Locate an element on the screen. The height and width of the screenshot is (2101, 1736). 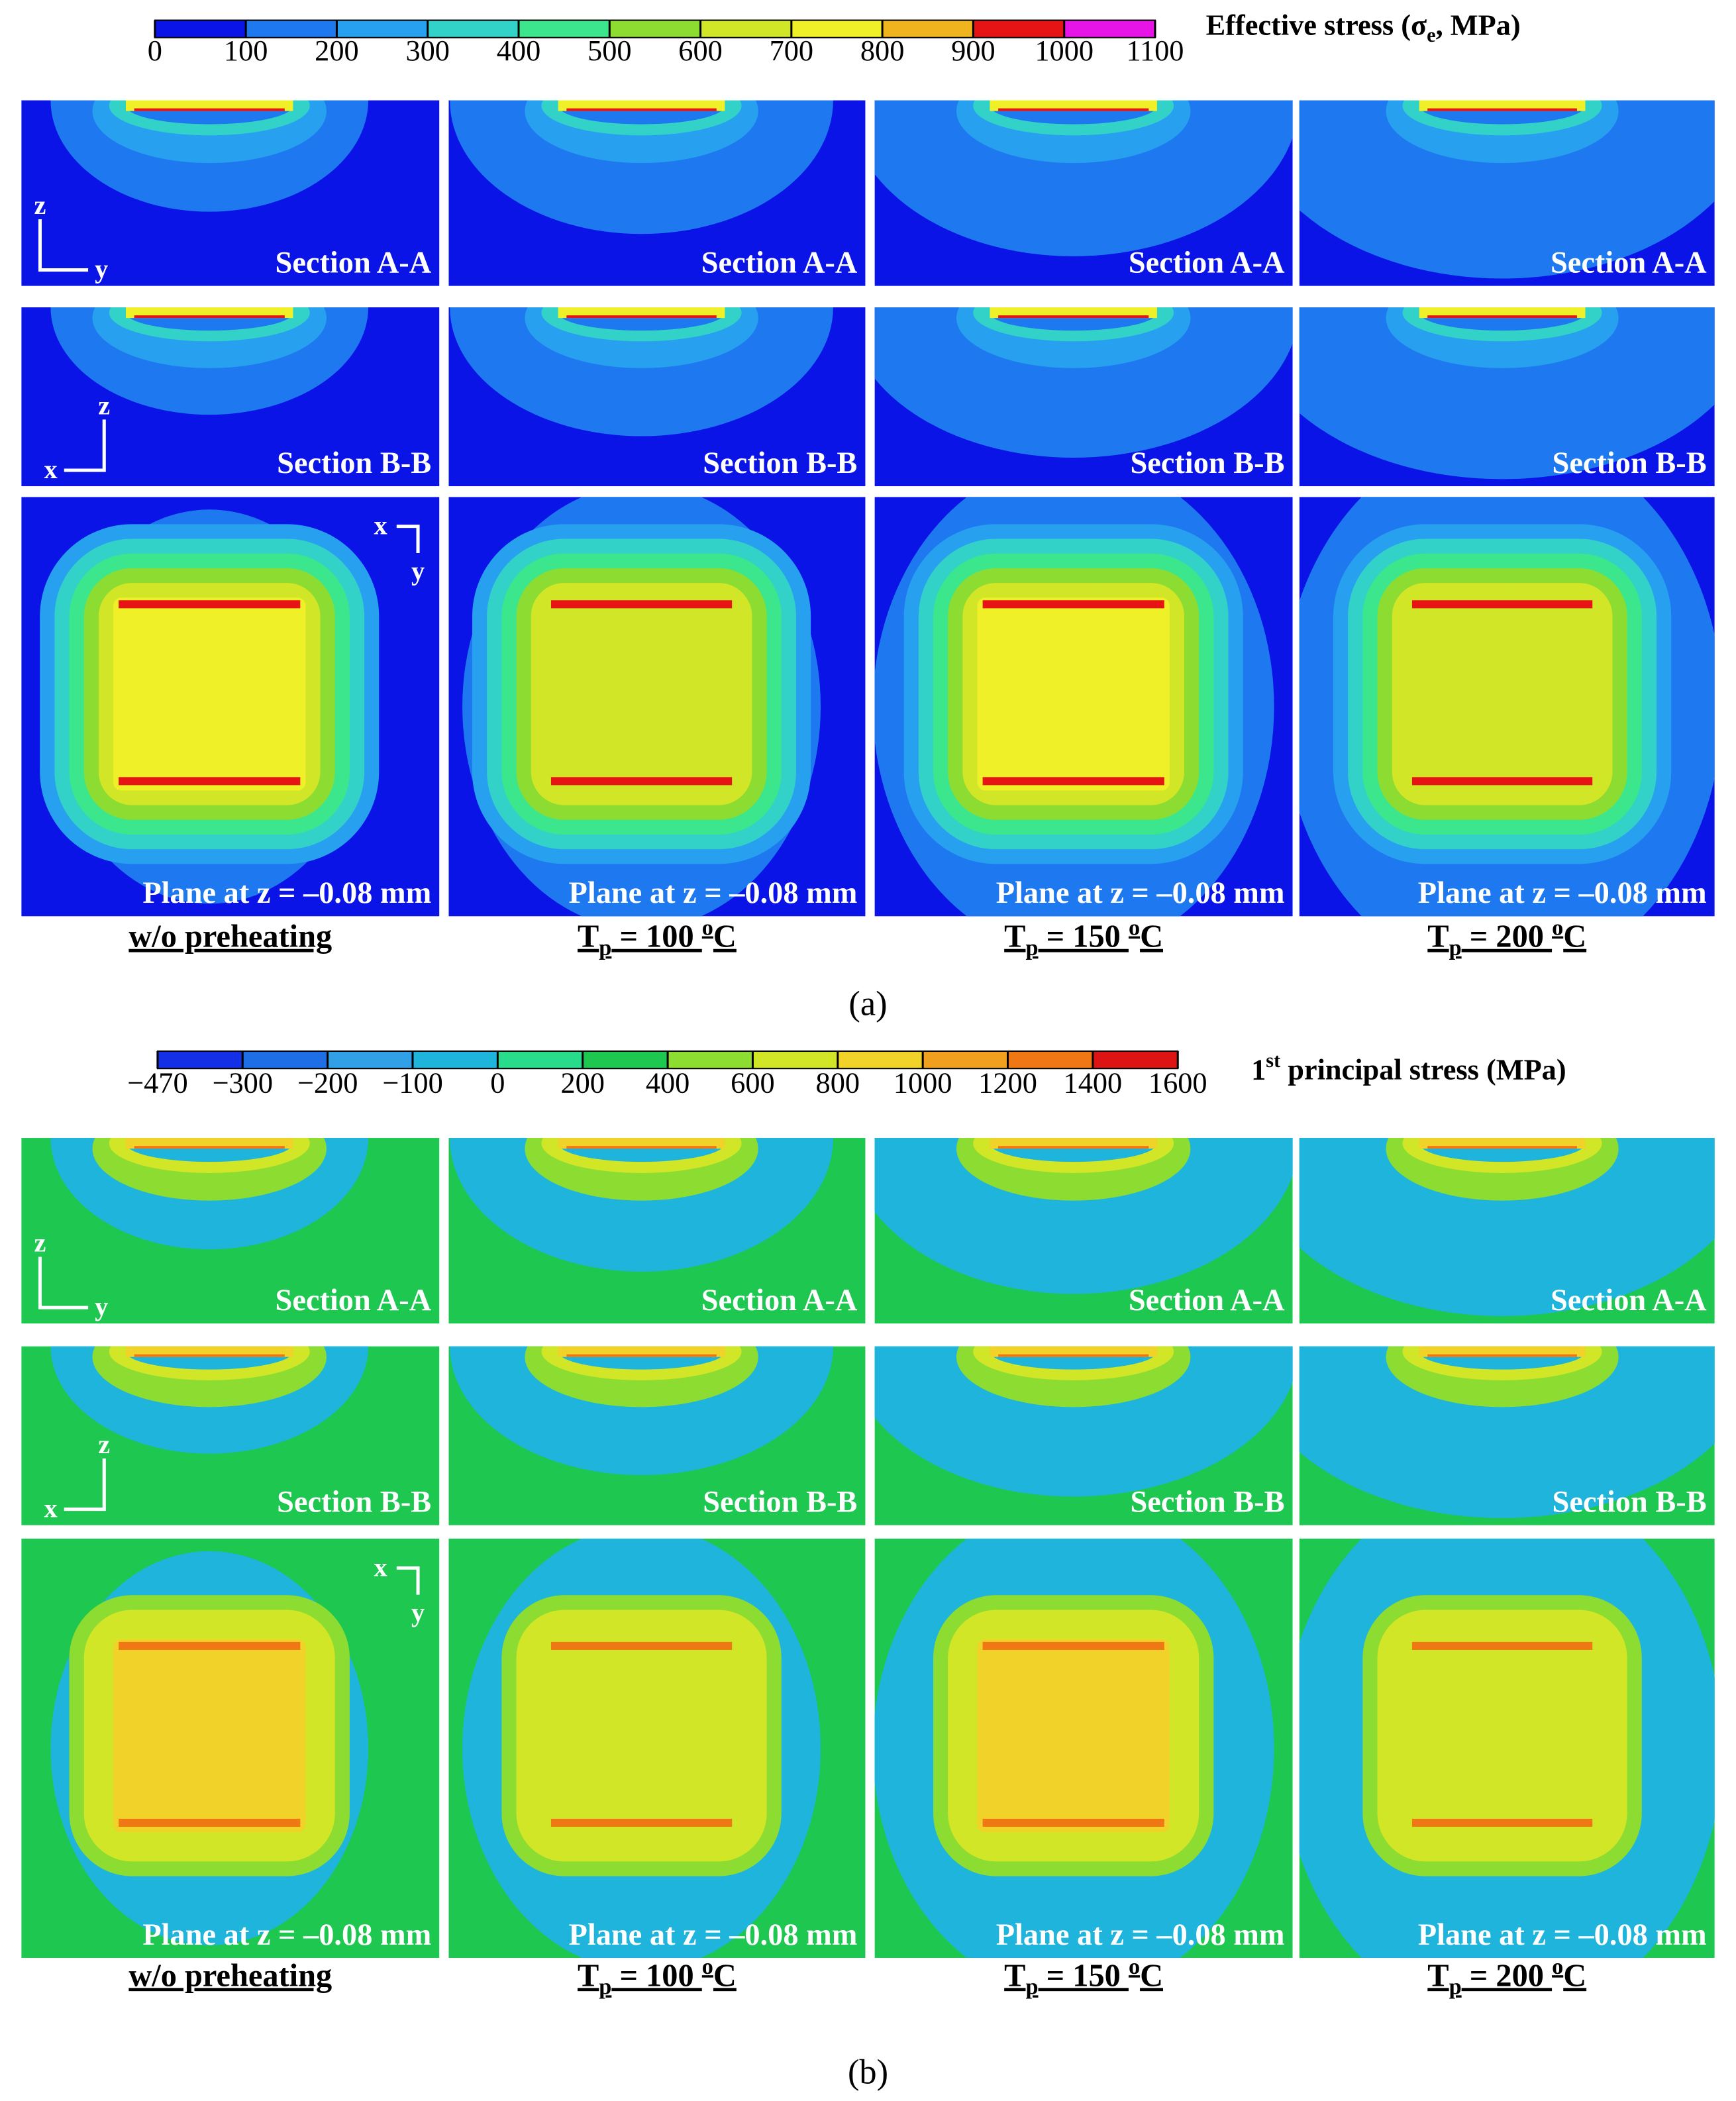
label-sup: st is located at coordinates (1273, 1060).